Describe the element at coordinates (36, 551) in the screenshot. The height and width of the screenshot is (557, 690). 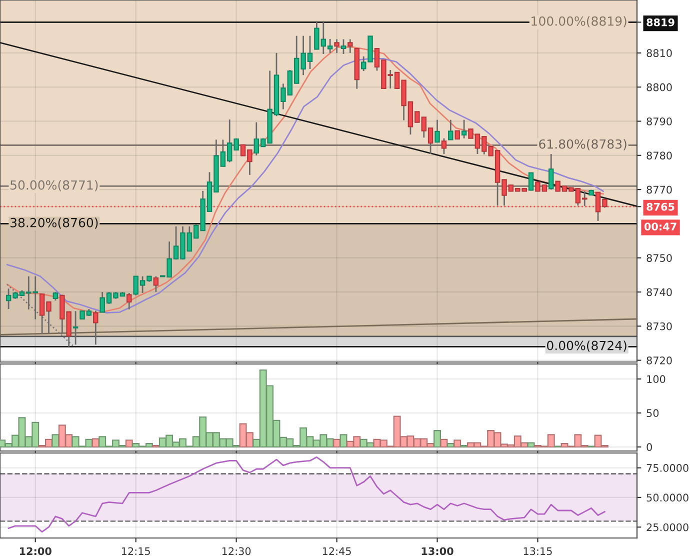
I see `x-tick-label: 12:00` at that location.